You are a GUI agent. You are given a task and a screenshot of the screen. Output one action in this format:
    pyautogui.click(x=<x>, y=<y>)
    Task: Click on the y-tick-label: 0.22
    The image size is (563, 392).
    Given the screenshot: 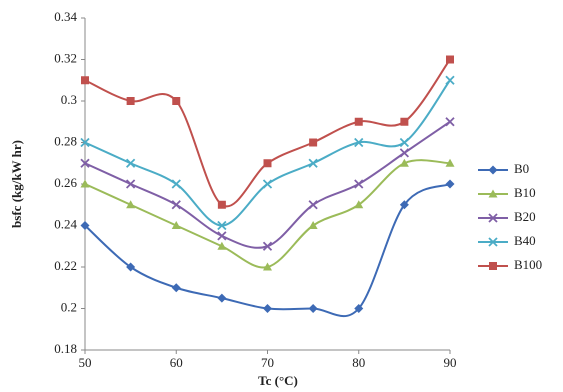 What is the action you would take?
    pyautogui.click(x=65, y=265)
    